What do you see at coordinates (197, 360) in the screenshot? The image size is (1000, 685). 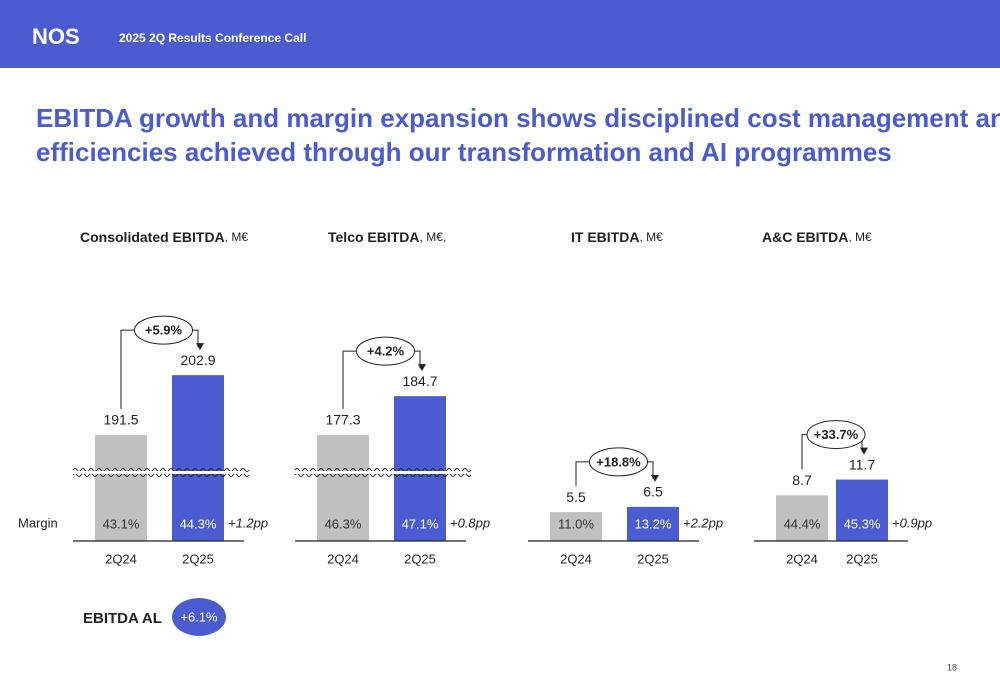 I see `value-label: 202.9` at bounding box center [197, 360].